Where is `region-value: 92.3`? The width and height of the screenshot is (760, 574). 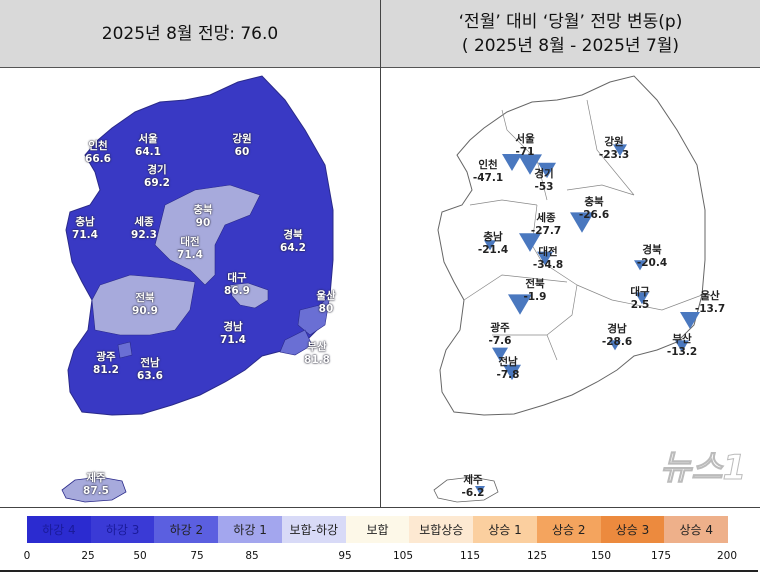 region-value: 92.3 is located at coordinates (144, 235).